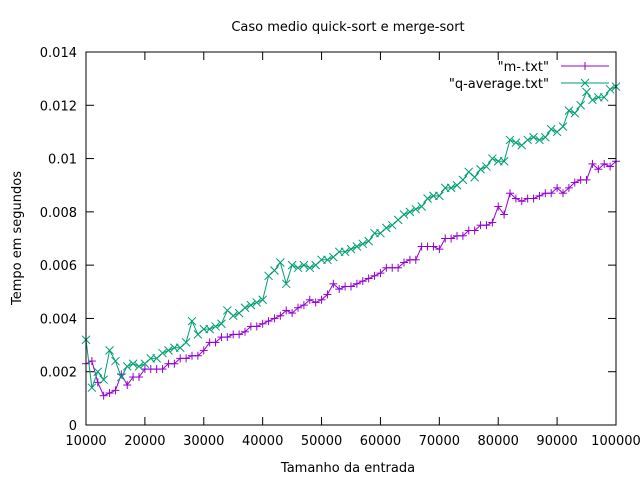 This screenshot has height=480, width=640. I want to click on y-axis-label: Tempo em segundos, so click(17, 238).